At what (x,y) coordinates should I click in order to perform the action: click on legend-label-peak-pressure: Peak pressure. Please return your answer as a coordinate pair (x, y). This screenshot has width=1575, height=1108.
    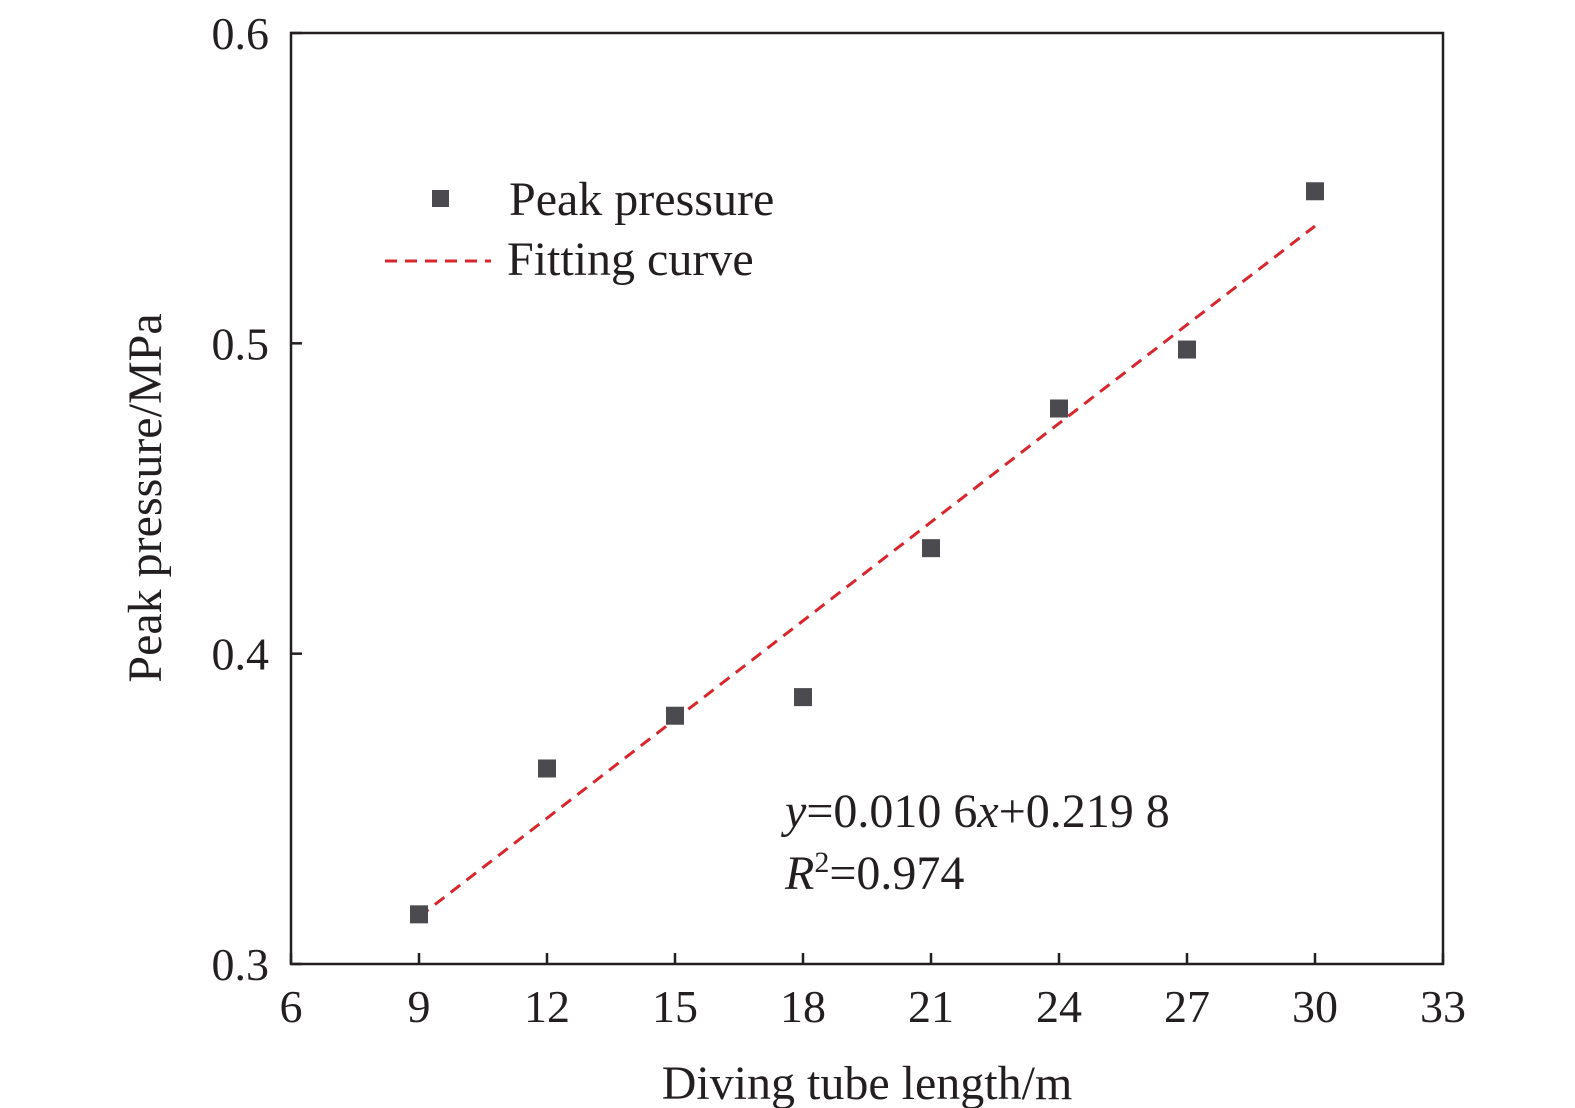
    Looking at the image, I should click on (641, 199).